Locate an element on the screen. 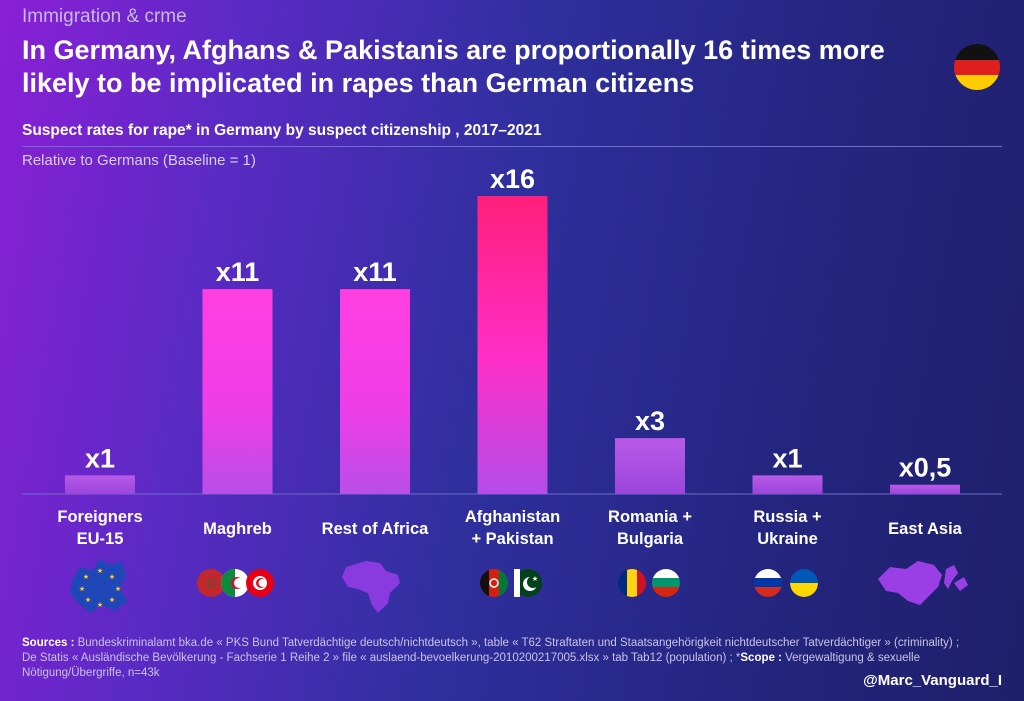 This screenshot has width=1024, height=701. divider is located at coordinates (512, 146).